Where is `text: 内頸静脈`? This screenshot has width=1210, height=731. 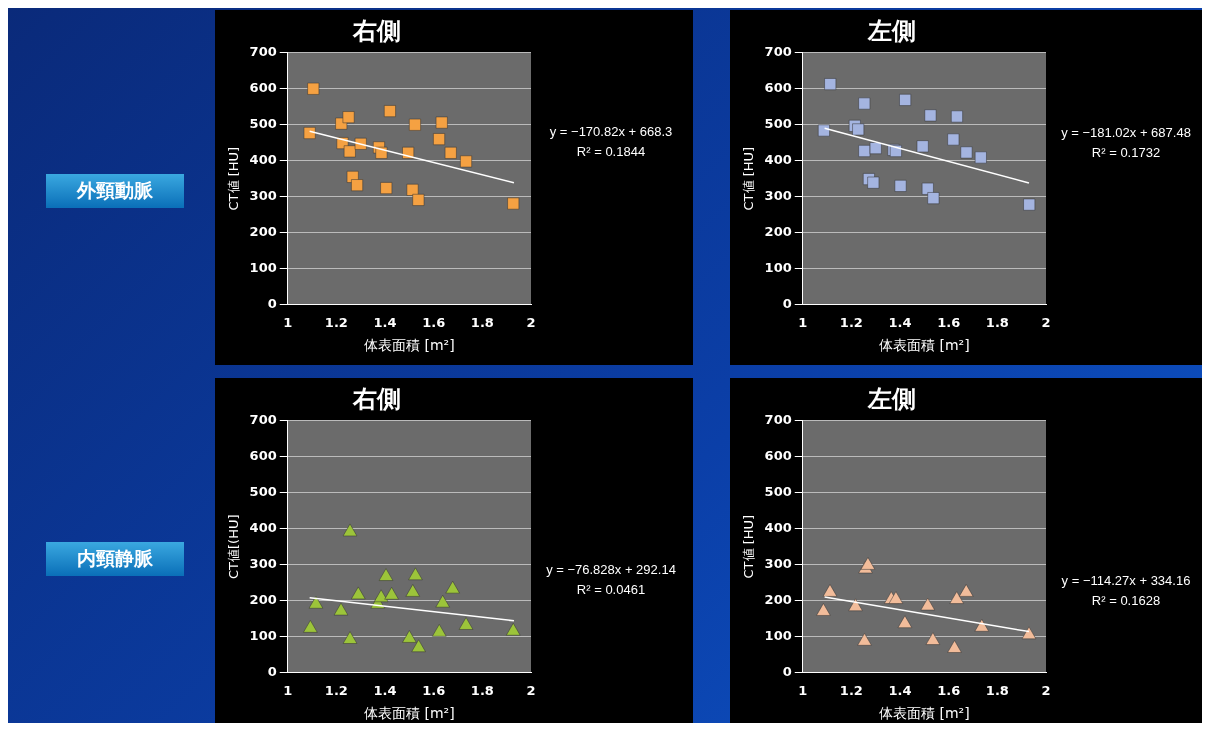 text: 内頸静脈 is located at coordinates (115, 559).